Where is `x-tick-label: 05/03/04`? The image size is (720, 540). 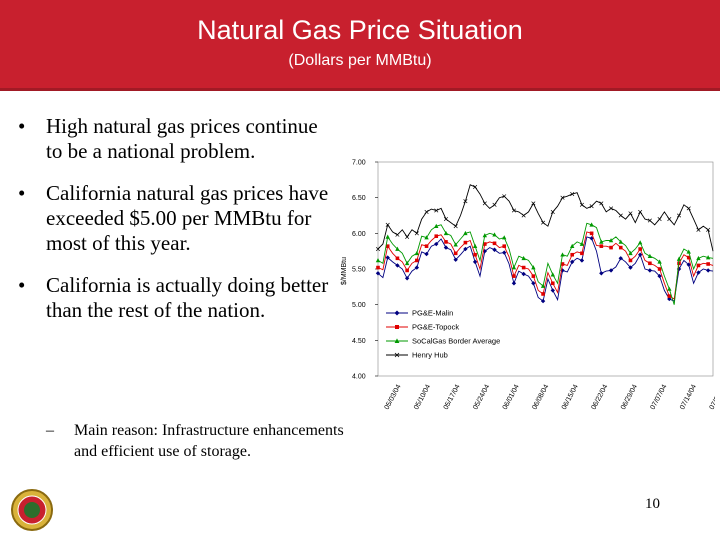
x-tick-label: 05/03/04 is located at coordinates (393, 396).